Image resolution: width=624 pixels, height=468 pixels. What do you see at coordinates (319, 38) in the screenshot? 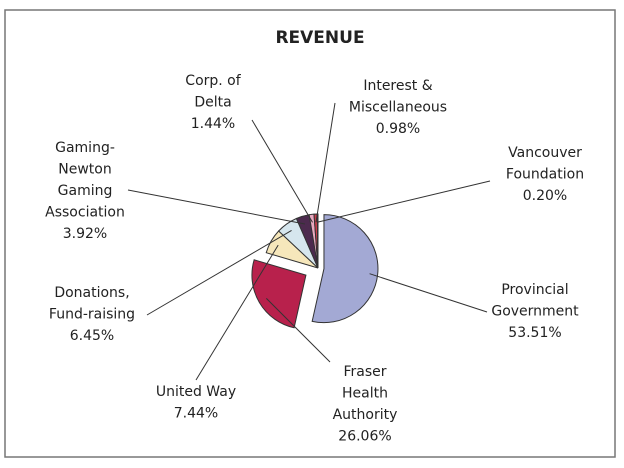
I see `chart-title: REVENUE` at bounding box center [319, 38].